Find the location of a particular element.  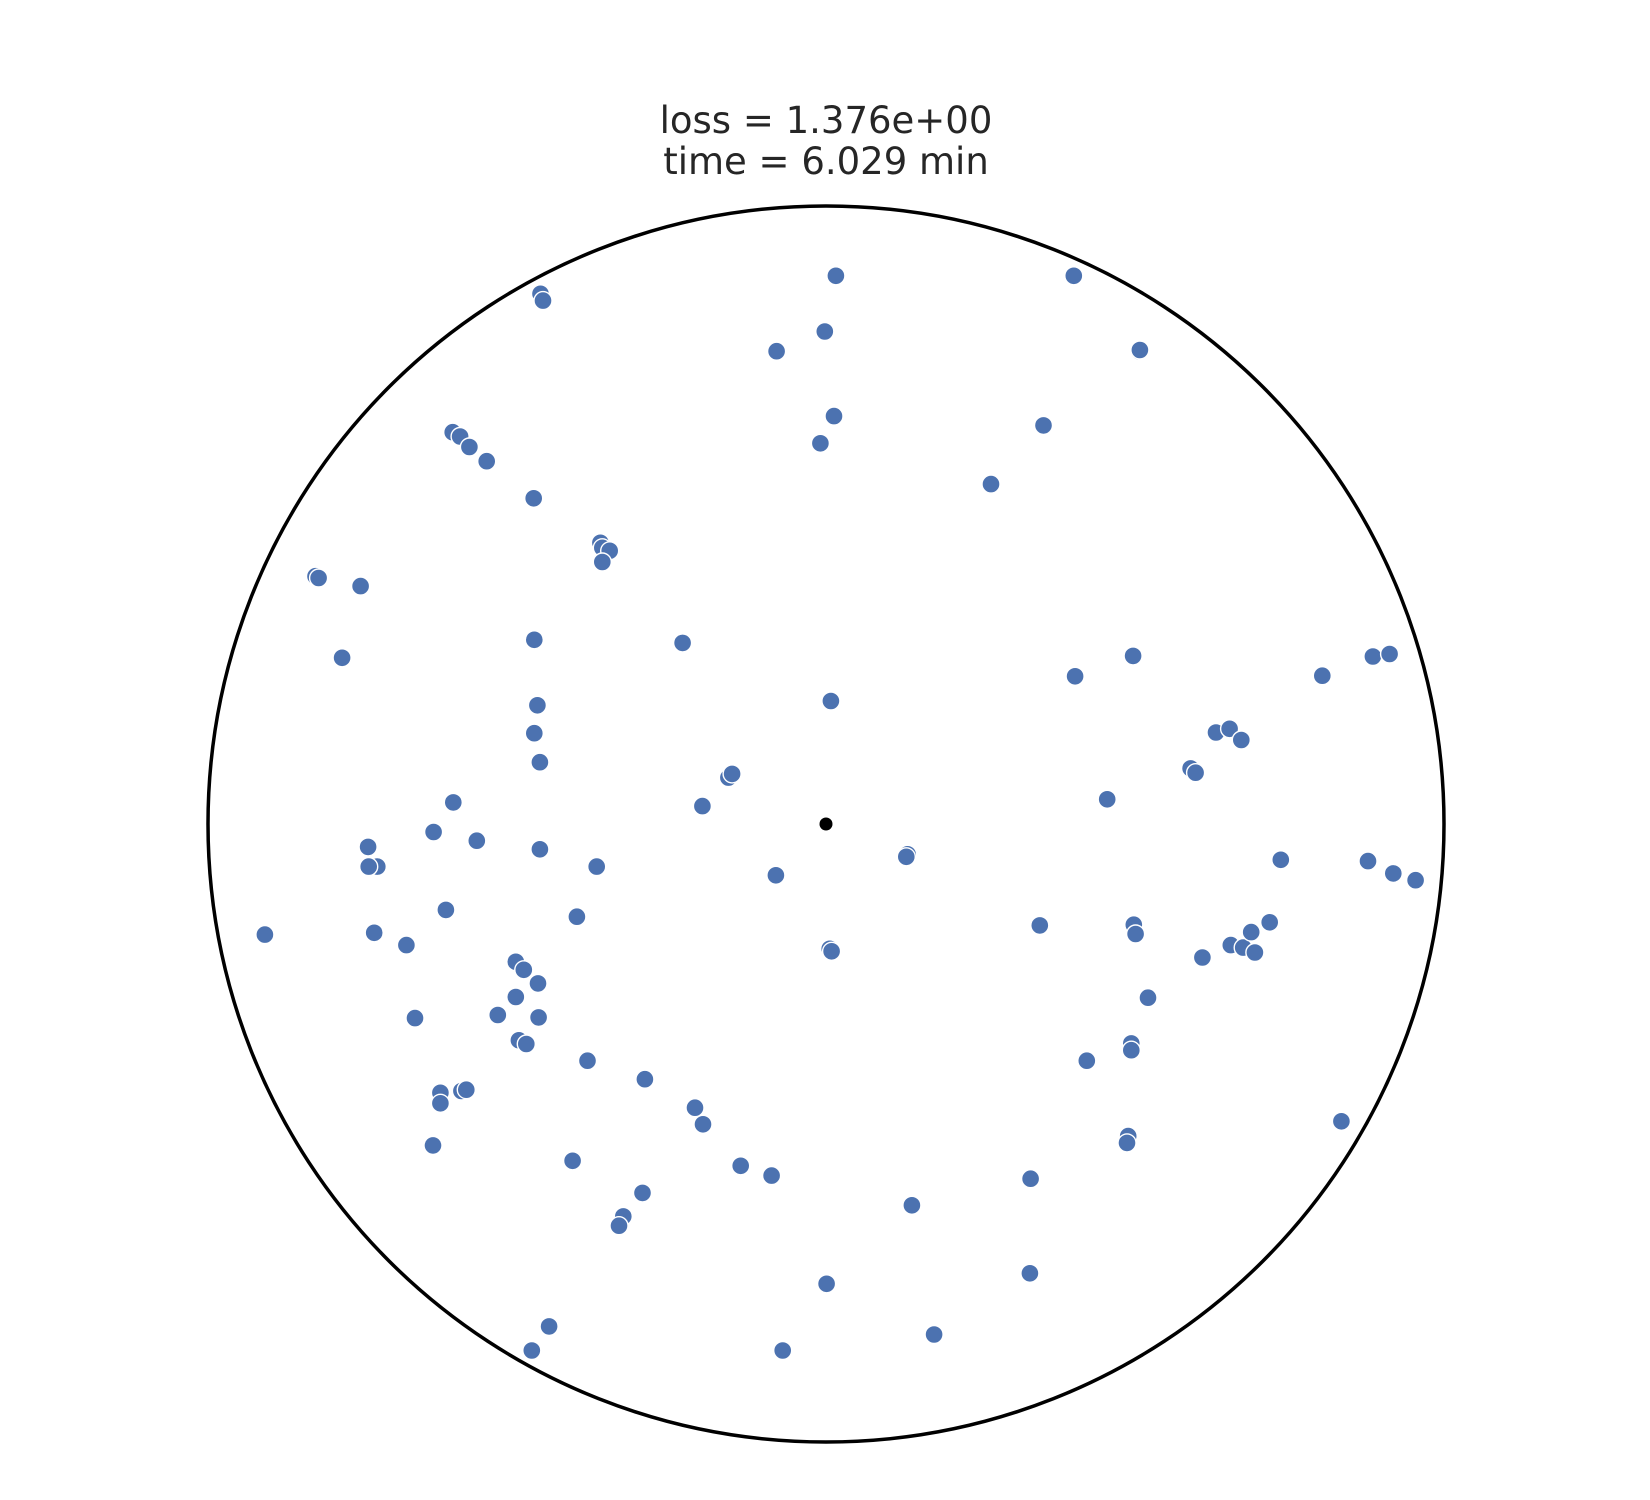

center-marker is located at coordinates (826, 824).